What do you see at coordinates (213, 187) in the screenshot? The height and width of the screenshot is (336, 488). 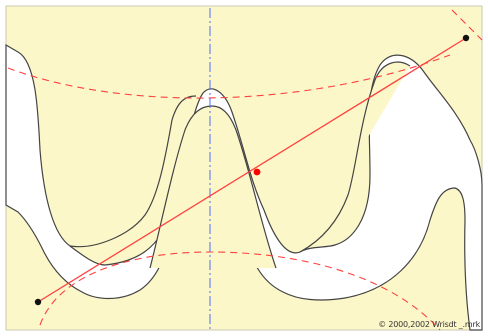 I see `gear-tooth-center` at bounding box center [213, 187].